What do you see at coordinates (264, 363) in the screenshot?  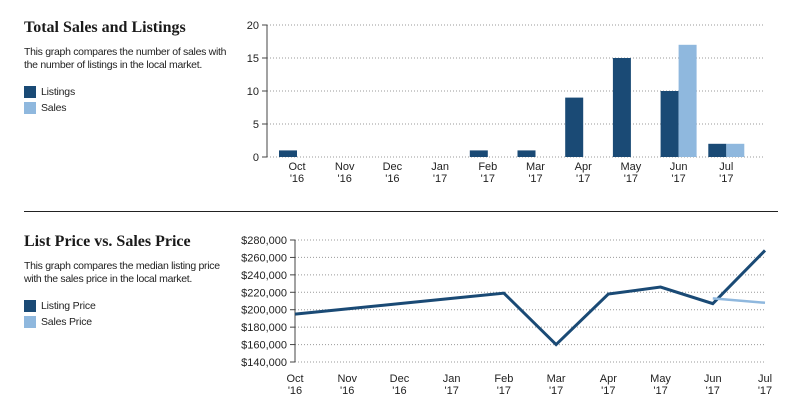 I see `y-tick-label: $140,000` at bounding box center [264, 363].